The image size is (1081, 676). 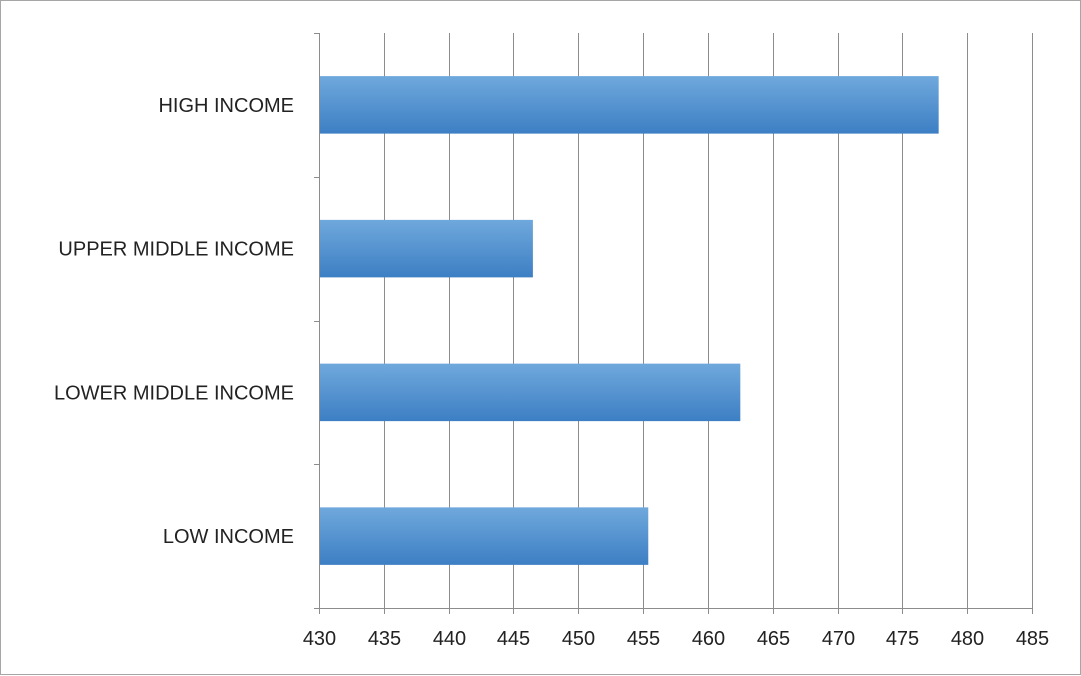 What do you see at coordinates (902, 639) in the screenshot?
I see `x-tick-label: 475` at bounding box center [902, 639].